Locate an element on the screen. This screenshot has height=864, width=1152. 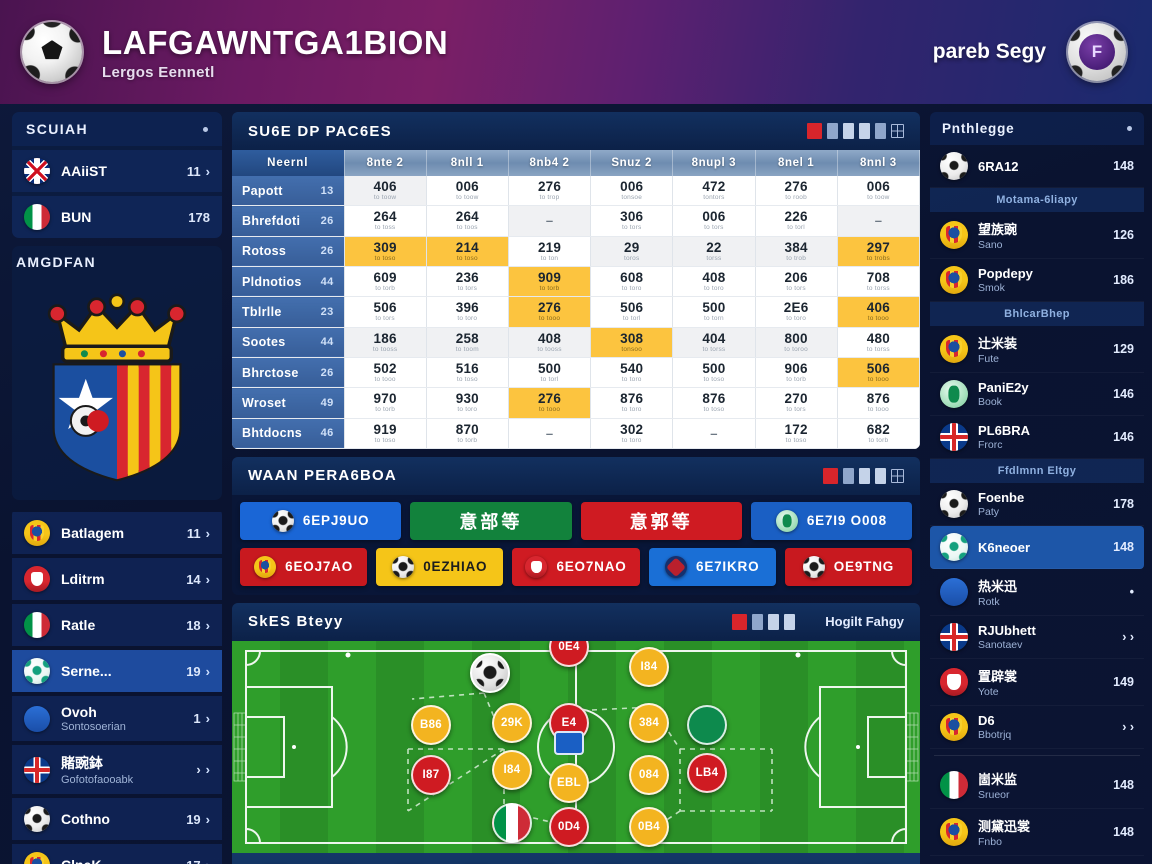
right-list-item-16: 崮米监 Srueor 148 is located at coordinates (1037, 785).